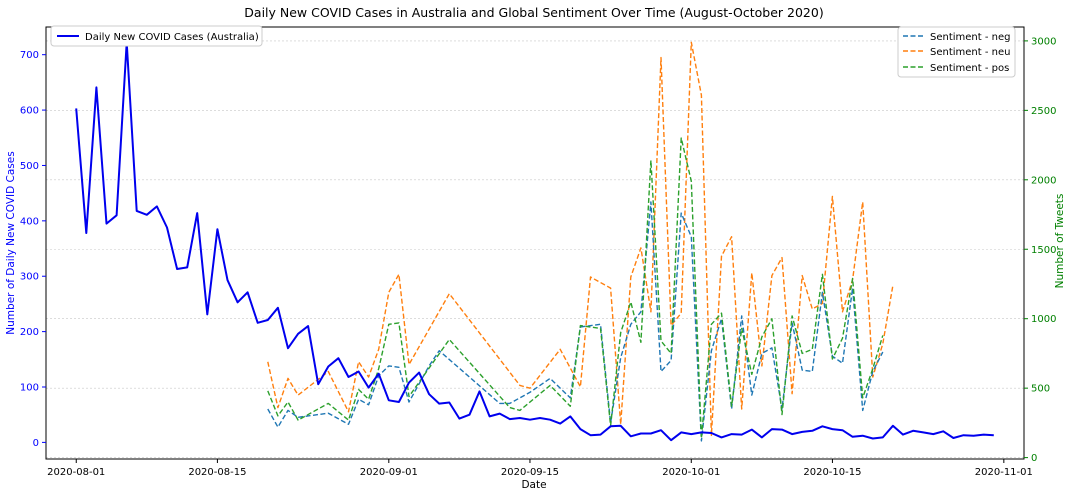  What do you see at coordinates (33, 249) in the screenshot?
I see `y-axis-left: 0 100 200 300 400 500 600 700` at bounding box center [33, 249].